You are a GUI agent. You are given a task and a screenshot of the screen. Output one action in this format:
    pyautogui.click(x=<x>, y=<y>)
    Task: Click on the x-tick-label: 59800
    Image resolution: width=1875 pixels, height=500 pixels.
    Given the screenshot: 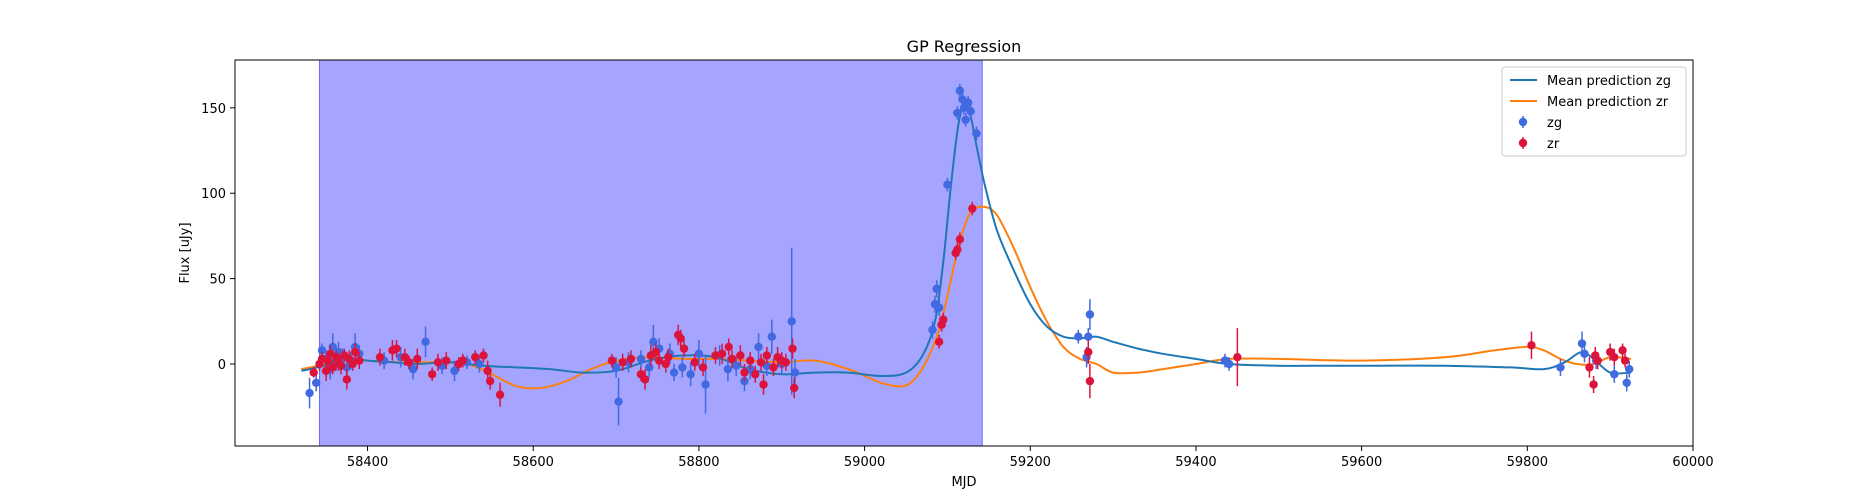 What is the action you would take?
    pyautogui.click(x=1527, y=462)
    